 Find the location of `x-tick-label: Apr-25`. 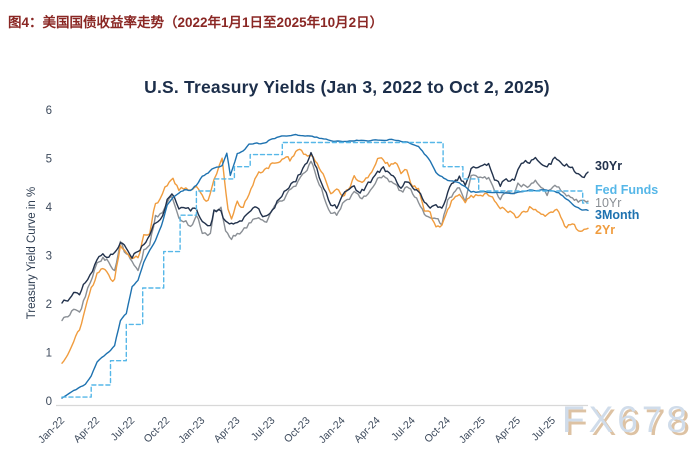

x-tick-label: Apr-25 is located at coordinates (507, 430).